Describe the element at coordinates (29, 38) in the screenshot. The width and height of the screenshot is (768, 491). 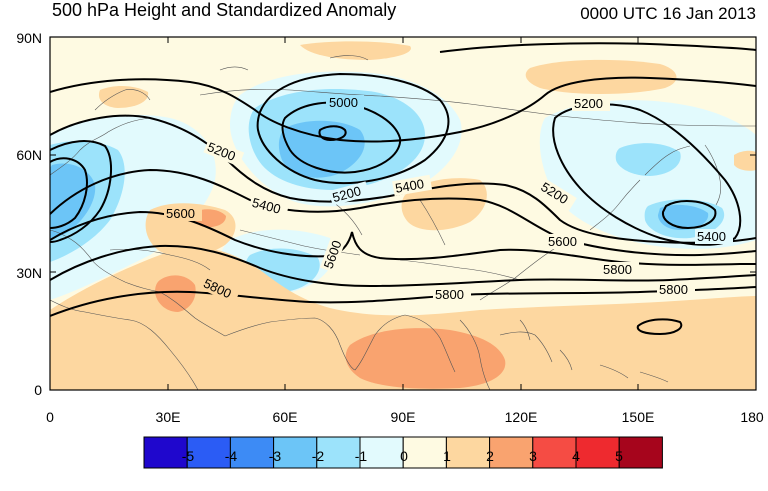
I see `lat-label: 90N` at that location.